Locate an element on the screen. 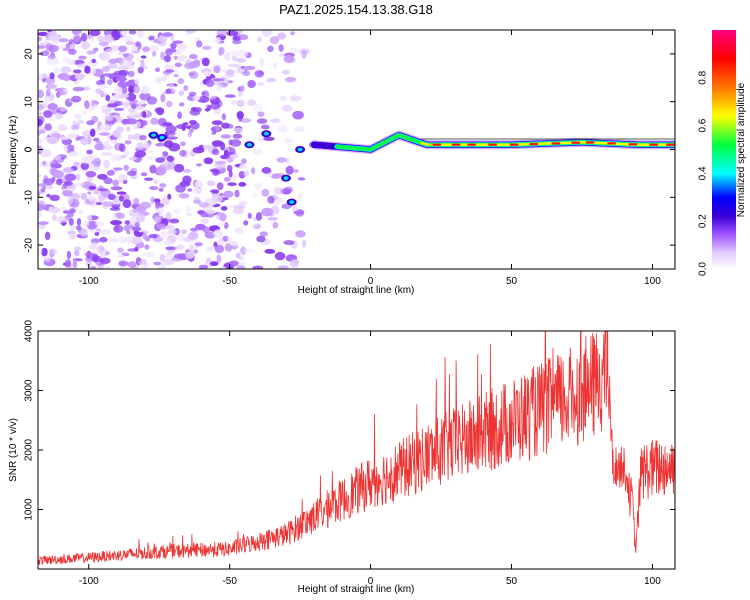  x-tick-label: -100 is located at coordinates (89, 581).